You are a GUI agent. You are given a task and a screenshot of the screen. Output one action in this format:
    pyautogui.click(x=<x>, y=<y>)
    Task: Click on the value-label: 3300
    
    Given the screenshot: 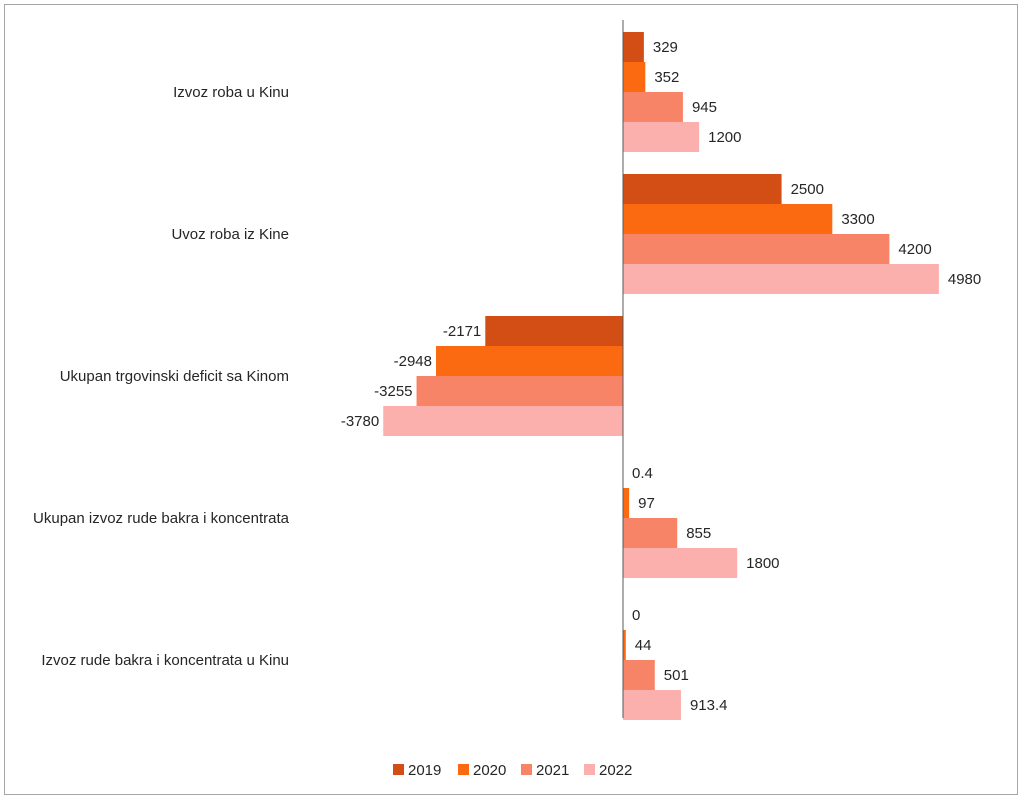 What is the action you would take?
    pyautogui.click(x=857, y=219)
    